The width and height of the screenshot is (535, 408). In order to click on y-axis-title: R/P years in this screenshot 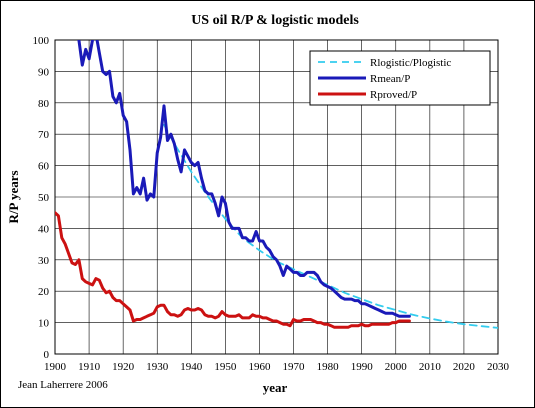, I will do `click(13, 196)`.